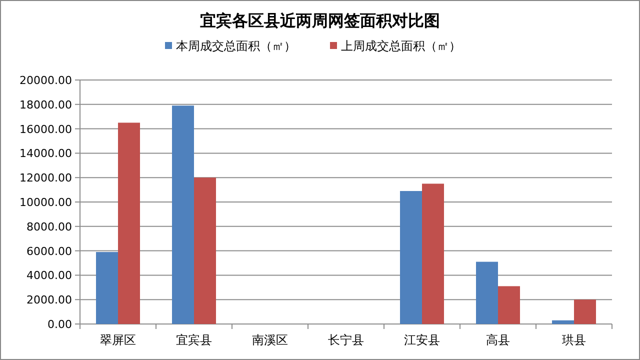  What do you see at coordinates (46, 105) in the screenshot?
I see `y-tick-label: 18000.00` at bounding box center [46, 105].